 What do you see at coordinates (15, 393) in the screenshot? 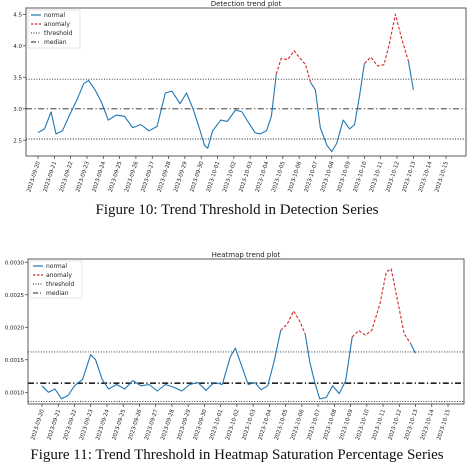
I see `y-tick-label: 0.0010` at bounding box center [15, 393].